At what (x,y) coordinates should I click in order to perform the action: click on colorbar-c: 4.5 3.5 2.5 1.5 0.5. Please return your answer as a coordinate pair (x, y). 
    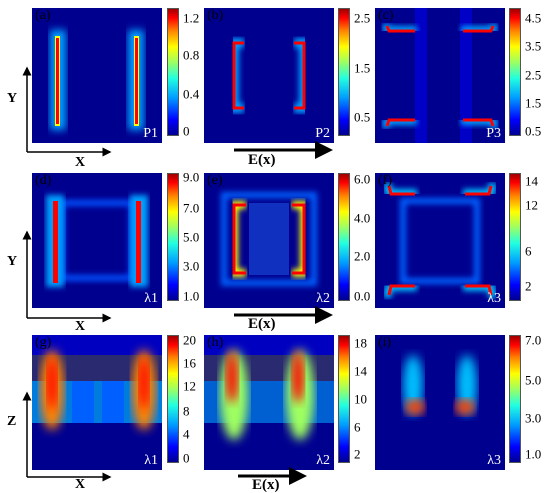
    Looking at the image, I should click on (525, 72).